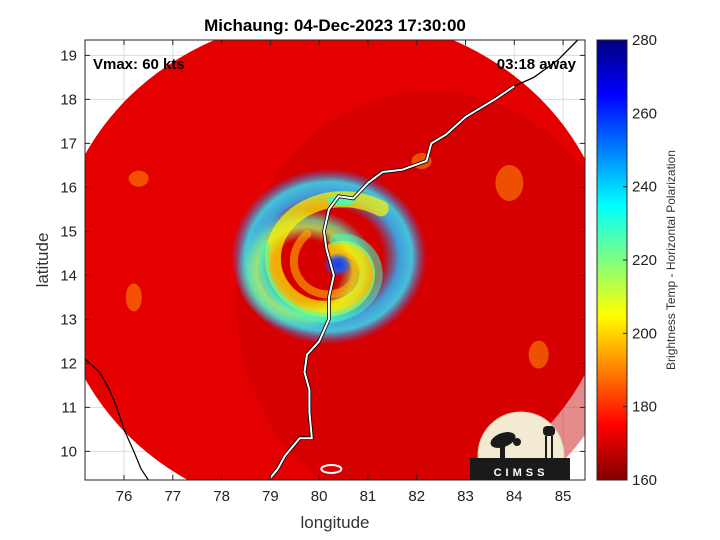  I want to click on colorbar-ticks: 160 180 200 220 240 260 280, so click(640, 260).